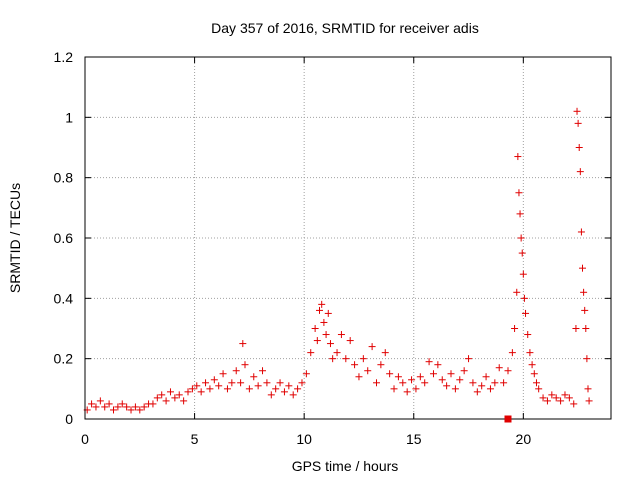  I want to click on y-tick-label: 1, so click(69, 117).